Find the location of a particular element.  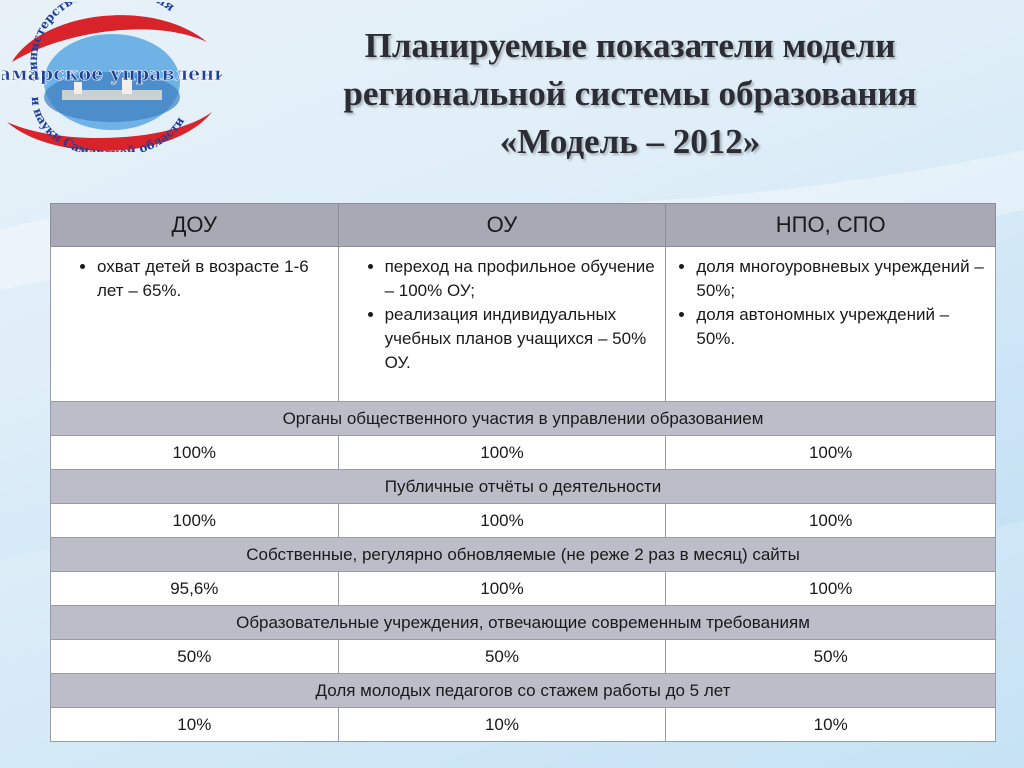

value-cell: 95,6% is located at coordinates (194, 588).